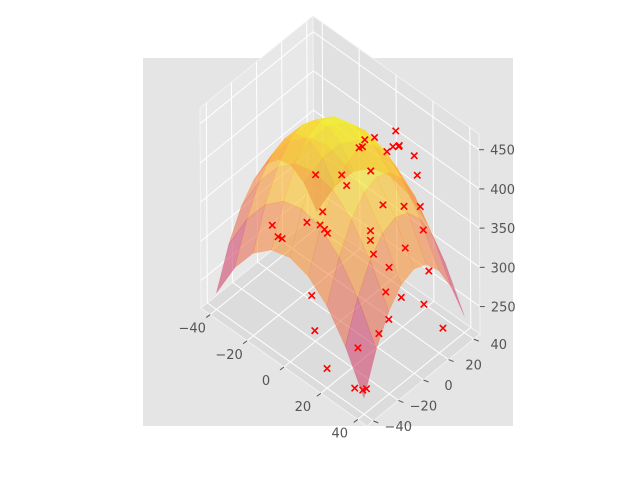 The height and width of the screenshot is (480, 640). I want to click on x-tick-label: −20, so click(228, 355).